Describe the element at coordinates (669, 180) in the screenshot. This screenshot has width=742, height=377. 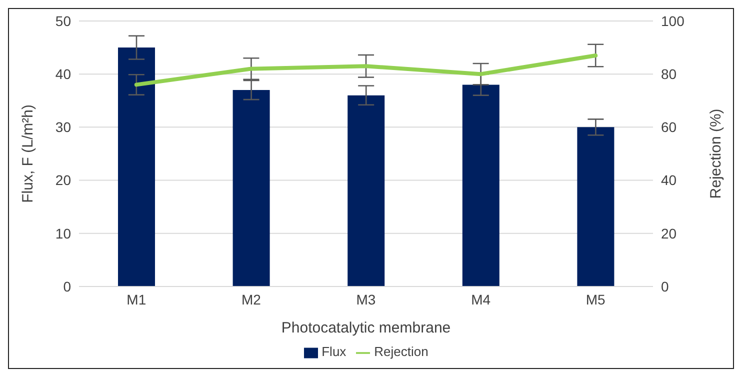
I see `y2-tick-label: 40` at that location.